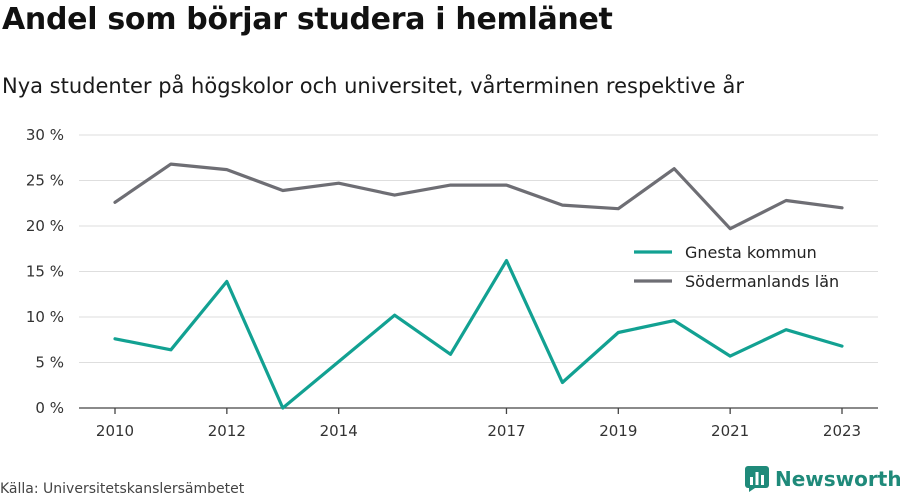 The image size is (900, 500). I want to click on y-tick-label: 10 %, so click(45, 317).